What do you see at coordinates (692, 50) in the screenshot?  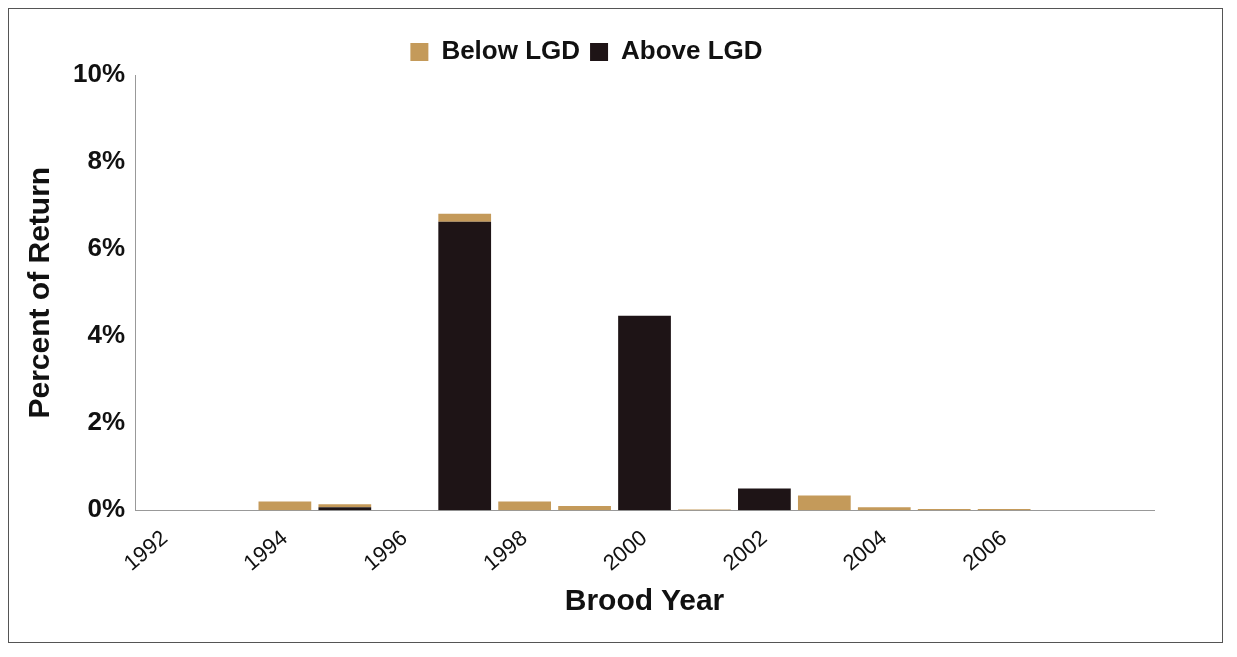 I see `legend-label: Above LGD` at bounding box center [692, 50].